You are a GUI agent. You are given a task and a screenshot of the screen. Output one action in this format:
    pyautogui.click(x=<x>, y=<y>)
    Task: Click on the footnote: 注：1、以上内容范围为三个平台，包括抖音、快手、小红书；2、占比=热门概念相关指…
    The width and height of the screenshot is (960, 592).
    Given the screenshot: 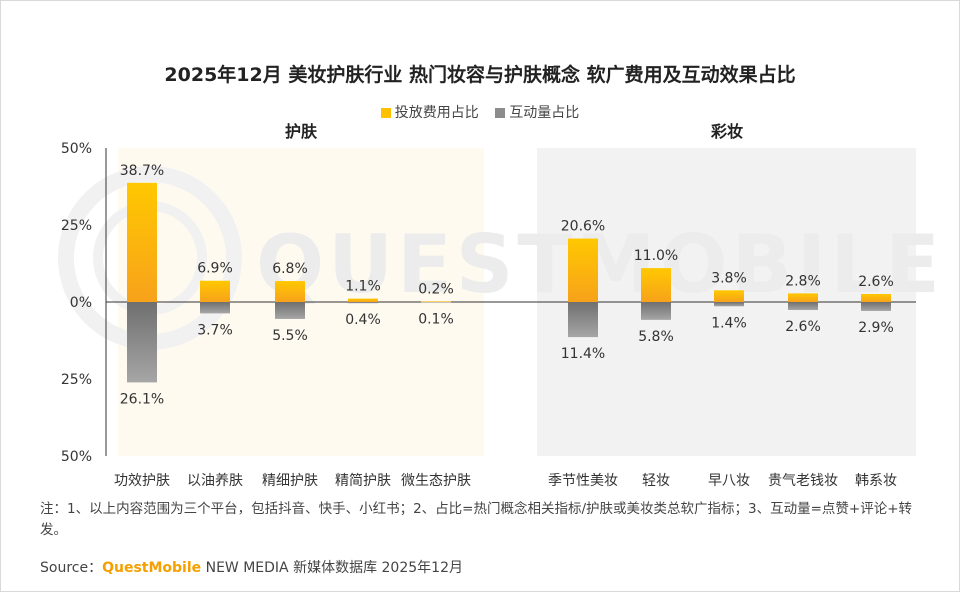 What is the action you would take?
    pyautogui.click(x=476, y=519)
    